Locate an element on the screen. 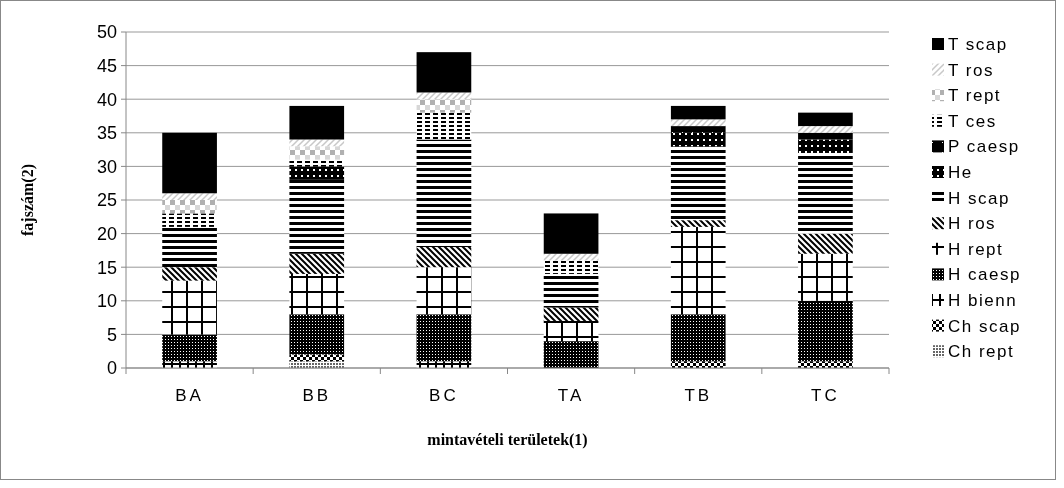 This screenshot has height=488, width=1064. legend-label: H rept is located at coordinates (976, 249).